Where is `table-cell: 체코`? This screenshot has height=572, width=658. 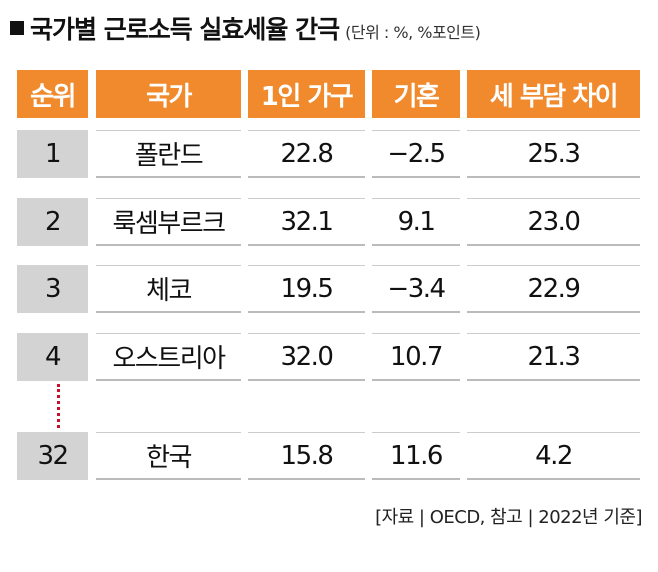
table-cell: 체코 is located at coordinates (168, 289).